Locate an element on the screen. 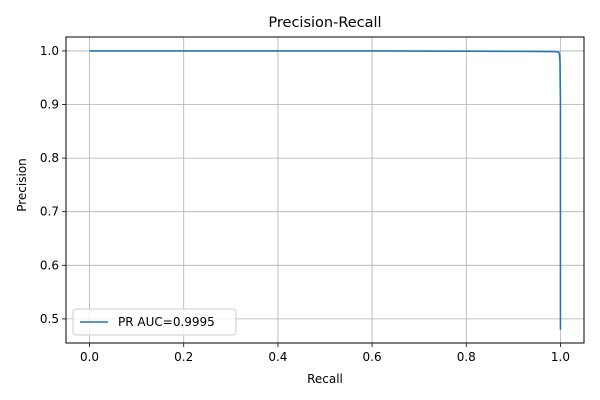 Image resolution: width=600 pixels, height=400 pixels. chart-title: Precision-Recall is located at coordinates (324, 23).